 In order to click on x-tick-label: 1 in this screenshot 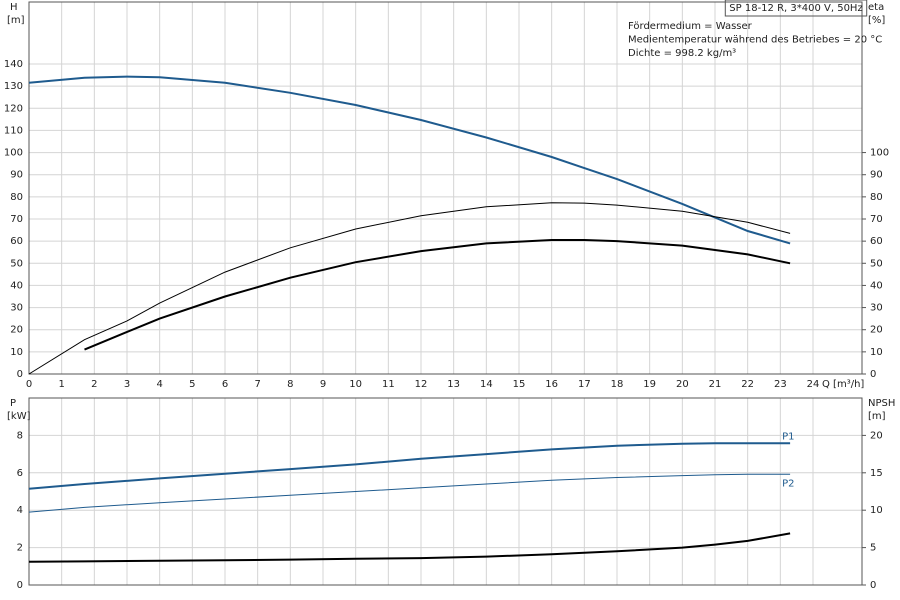, I will do `click(61, 384)`.